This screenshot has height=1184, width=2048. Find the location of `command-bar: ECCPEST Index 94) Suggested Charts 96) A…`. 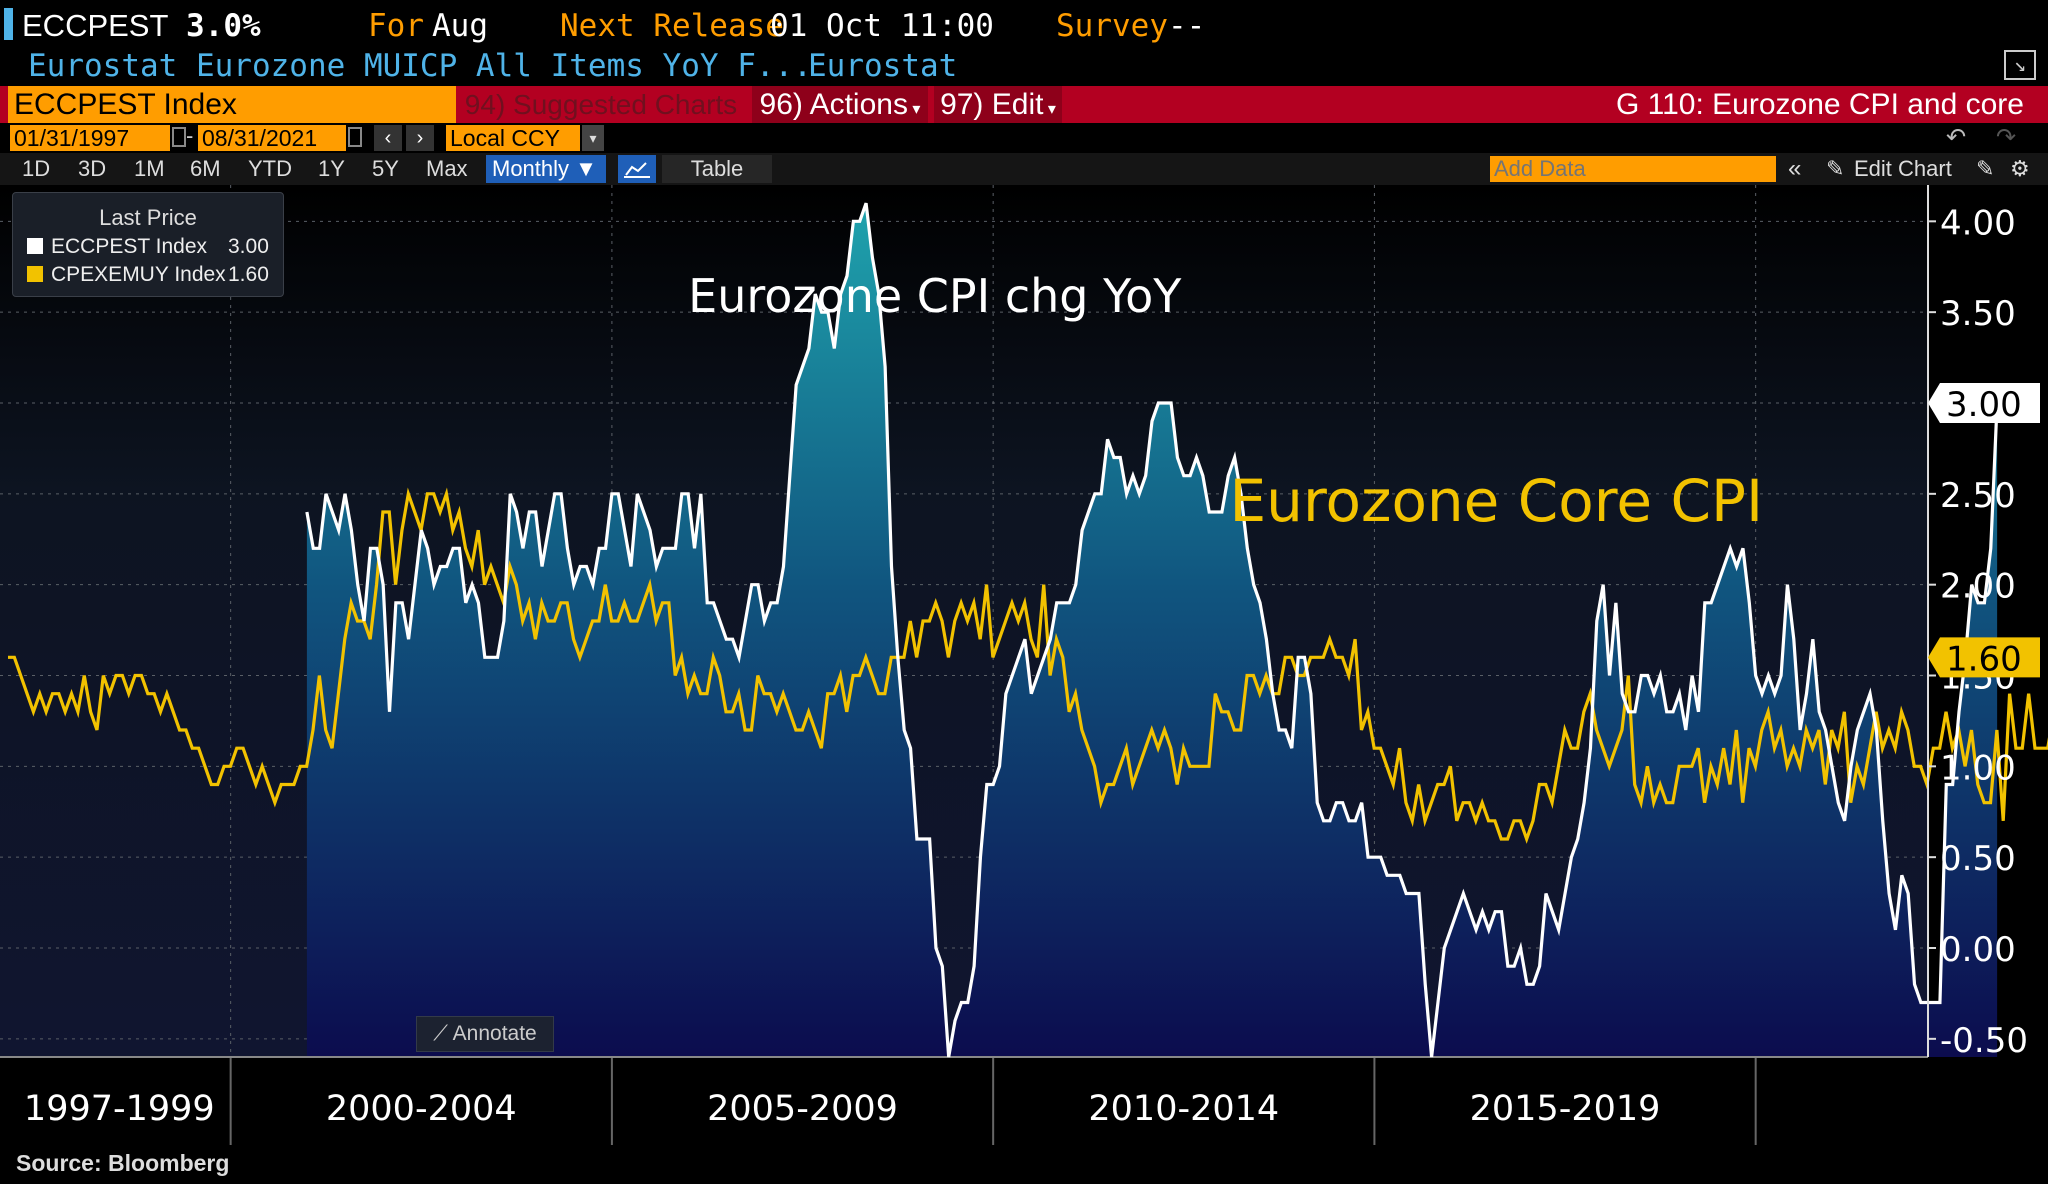

command-bar: ECCPEST Index 94) Suggested Charts 96) A… is located at coordinates (1024, 104).